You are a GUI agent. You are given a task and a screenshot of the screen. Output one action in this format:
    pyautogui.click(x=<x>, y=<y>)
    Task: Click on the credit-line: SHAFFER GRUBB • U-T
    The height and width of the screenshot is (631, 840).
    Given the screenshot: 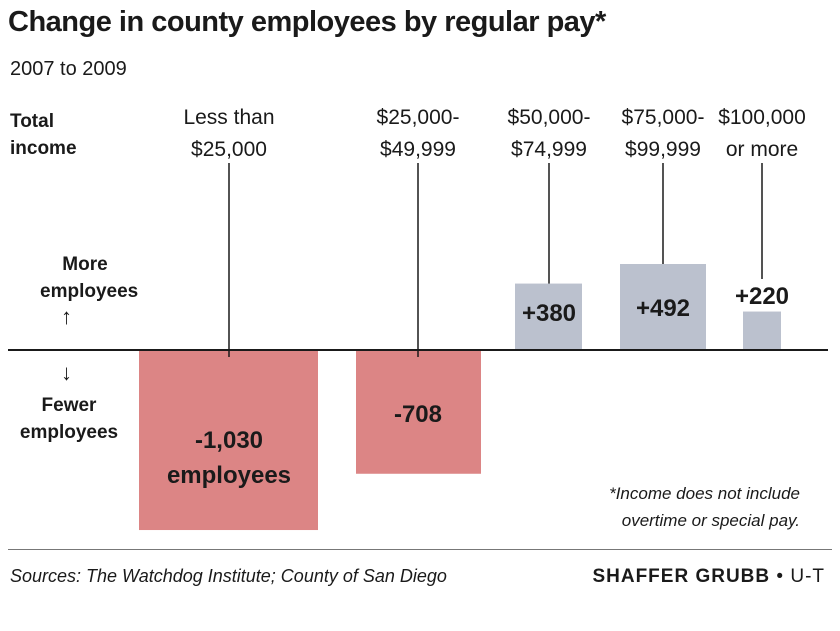 What is the action you would take?
    pyautogui.click(x=708, y=577)
    